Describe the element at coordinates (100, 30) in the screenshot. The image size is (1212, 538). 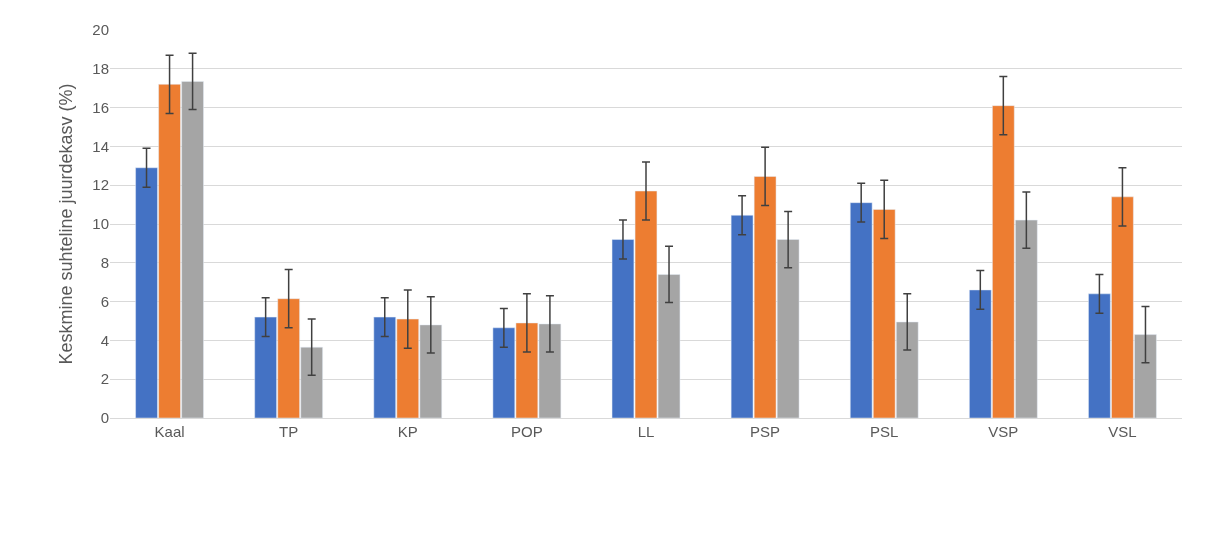
I see `y-tick-label: 20` at that location.